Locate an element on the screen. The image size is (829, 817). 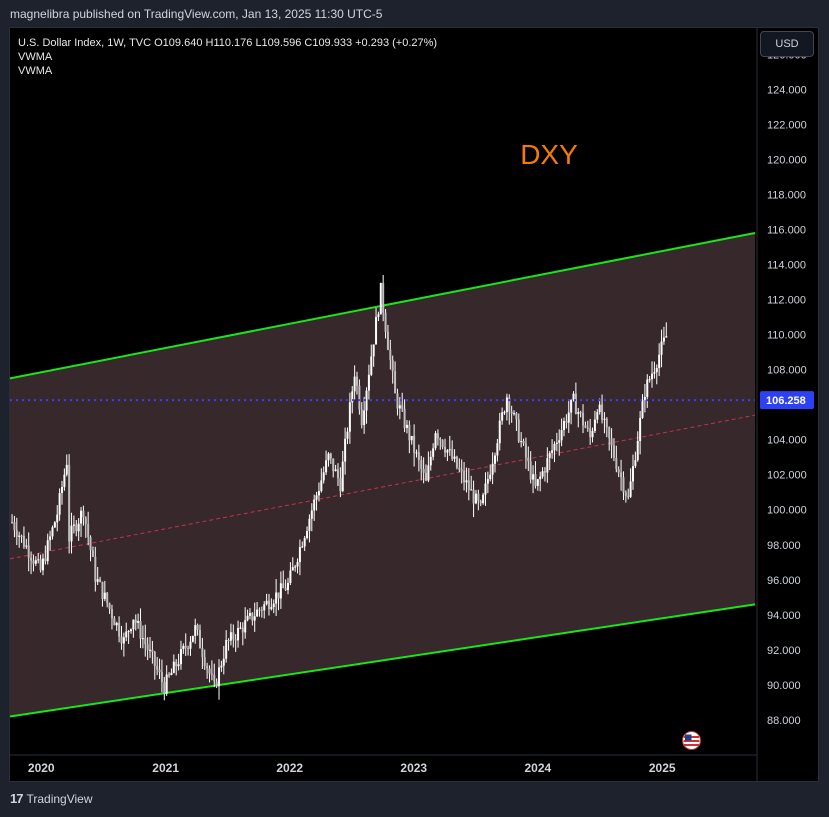
x-tick-label: 2025 is located at coordinates (662, 768).